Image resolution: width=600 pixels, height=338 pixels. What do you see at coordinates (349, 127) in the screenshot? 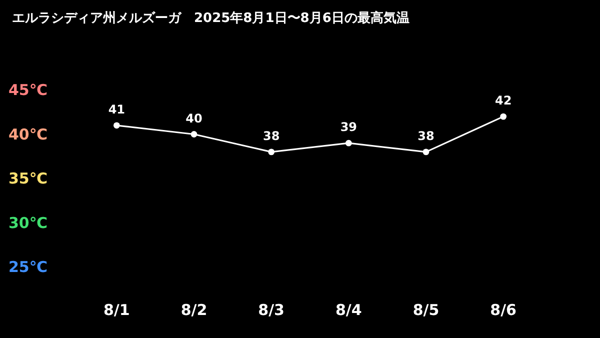
I see `data-label: 39` at bounding box center [349, 127].